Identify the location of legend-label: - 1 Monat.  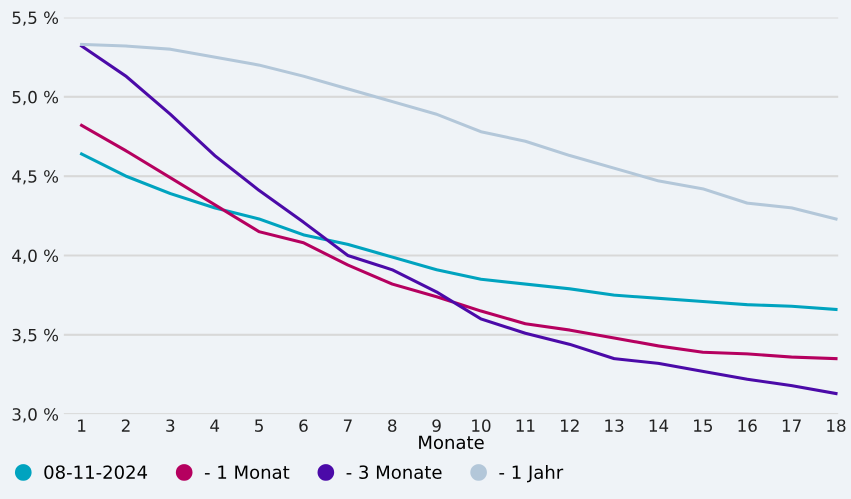
(247, 473).